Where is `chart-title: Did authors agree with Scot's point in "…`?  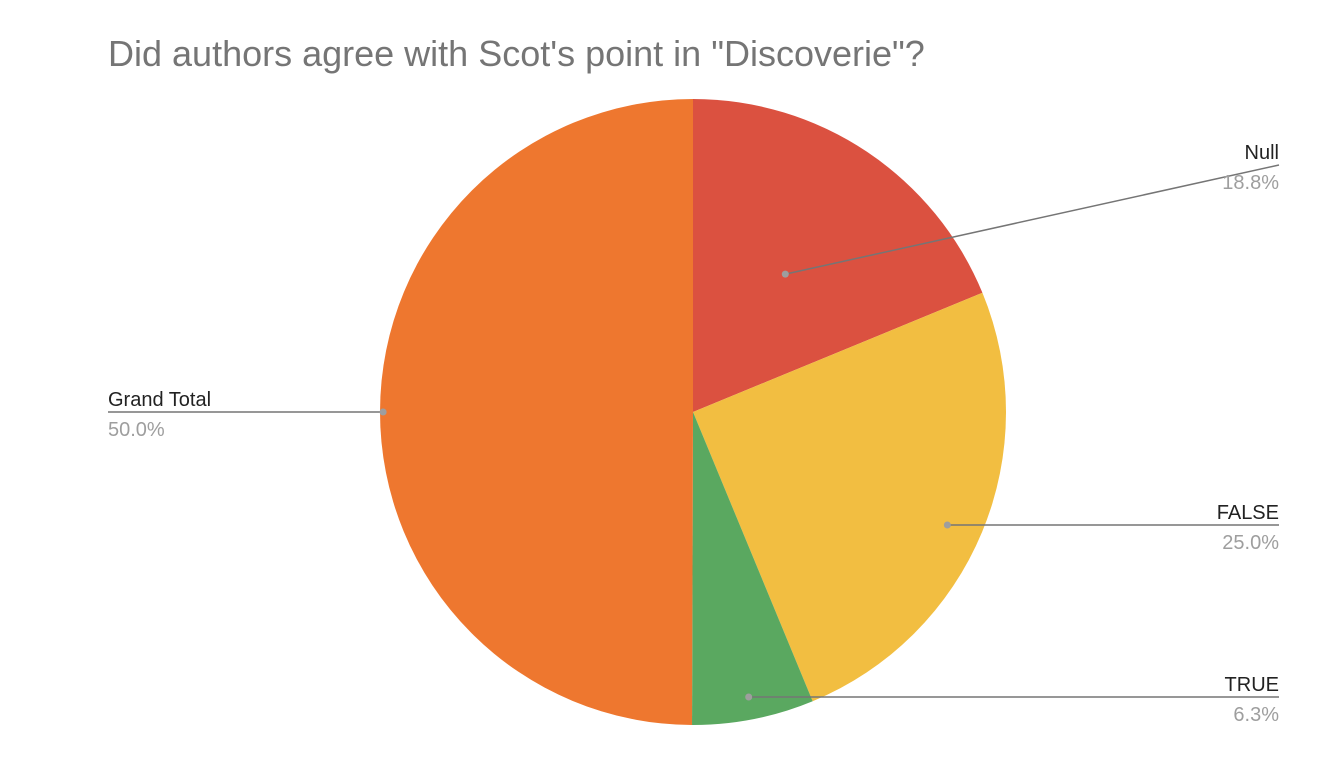
chart-title: Did authors agree with Scot's point in "… is located at coordinates (516, 53).